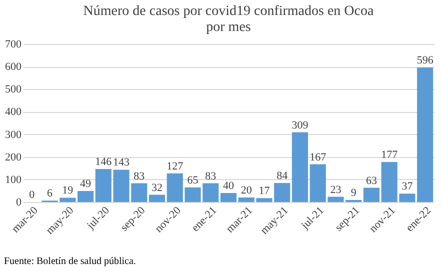 The width and height of the screenshot is (442, 271). I want to click on data-label: 84, so click(282, 176).